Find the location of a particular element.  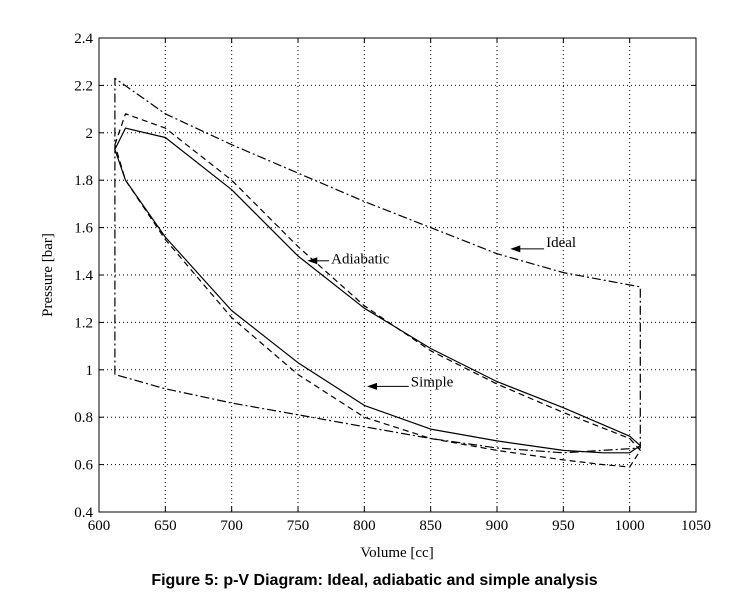

y-tick-label: 0.6 is located at coordinates (83, 466).